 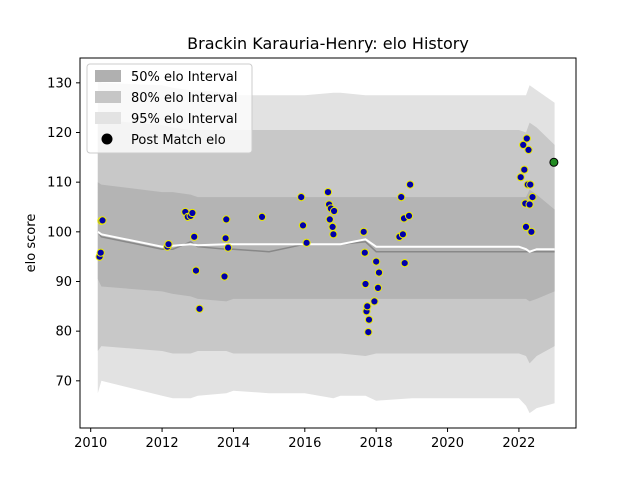 I want to click on legend-marker, so click(x=107, y=139).